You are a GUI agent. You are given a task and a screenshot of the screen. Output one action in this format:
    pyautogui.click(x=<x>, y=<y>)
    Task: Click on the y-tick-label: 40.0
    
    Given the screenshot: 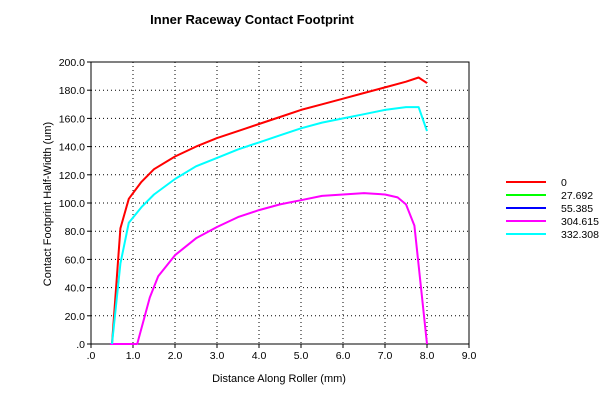 What is the action you would take?
    pyautogui.click(x=75, y=289)
    